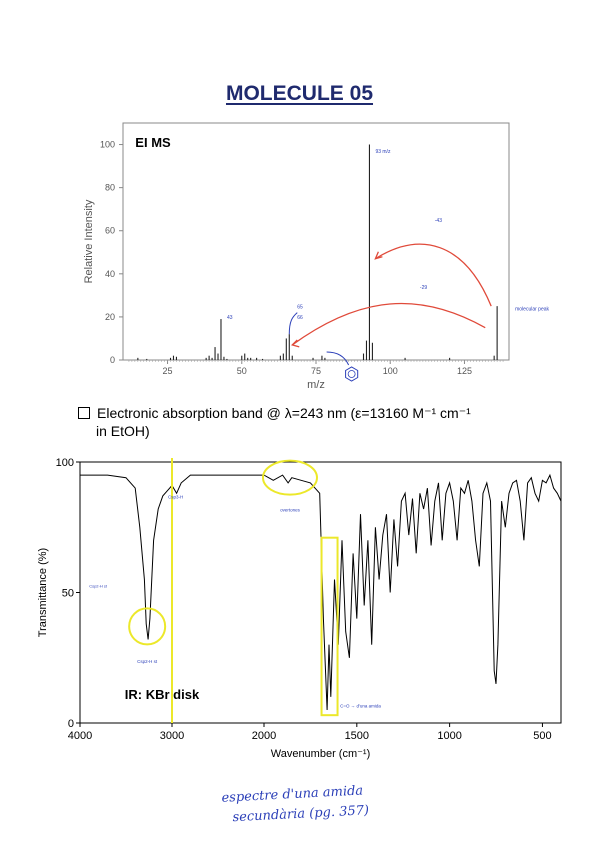  What do you see at coordinates (110, 188) in the screenshot?
I see `ms-y-tick-label: 80` at bounding box center [110, 188].